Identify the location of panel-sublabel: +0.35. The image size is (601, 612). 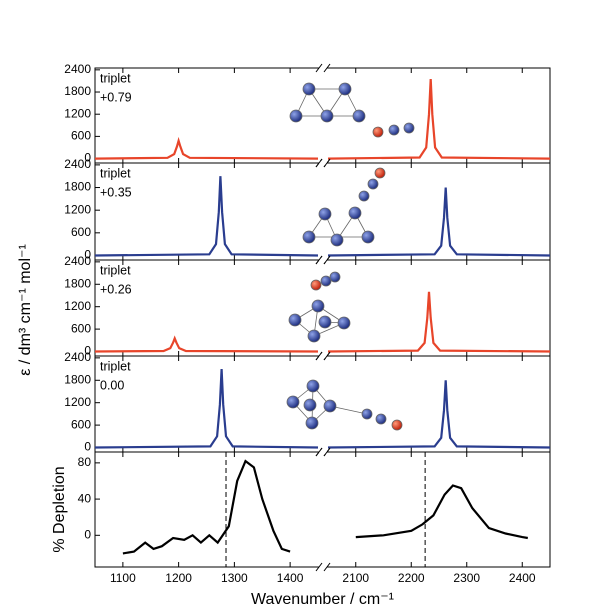
(116, 192).